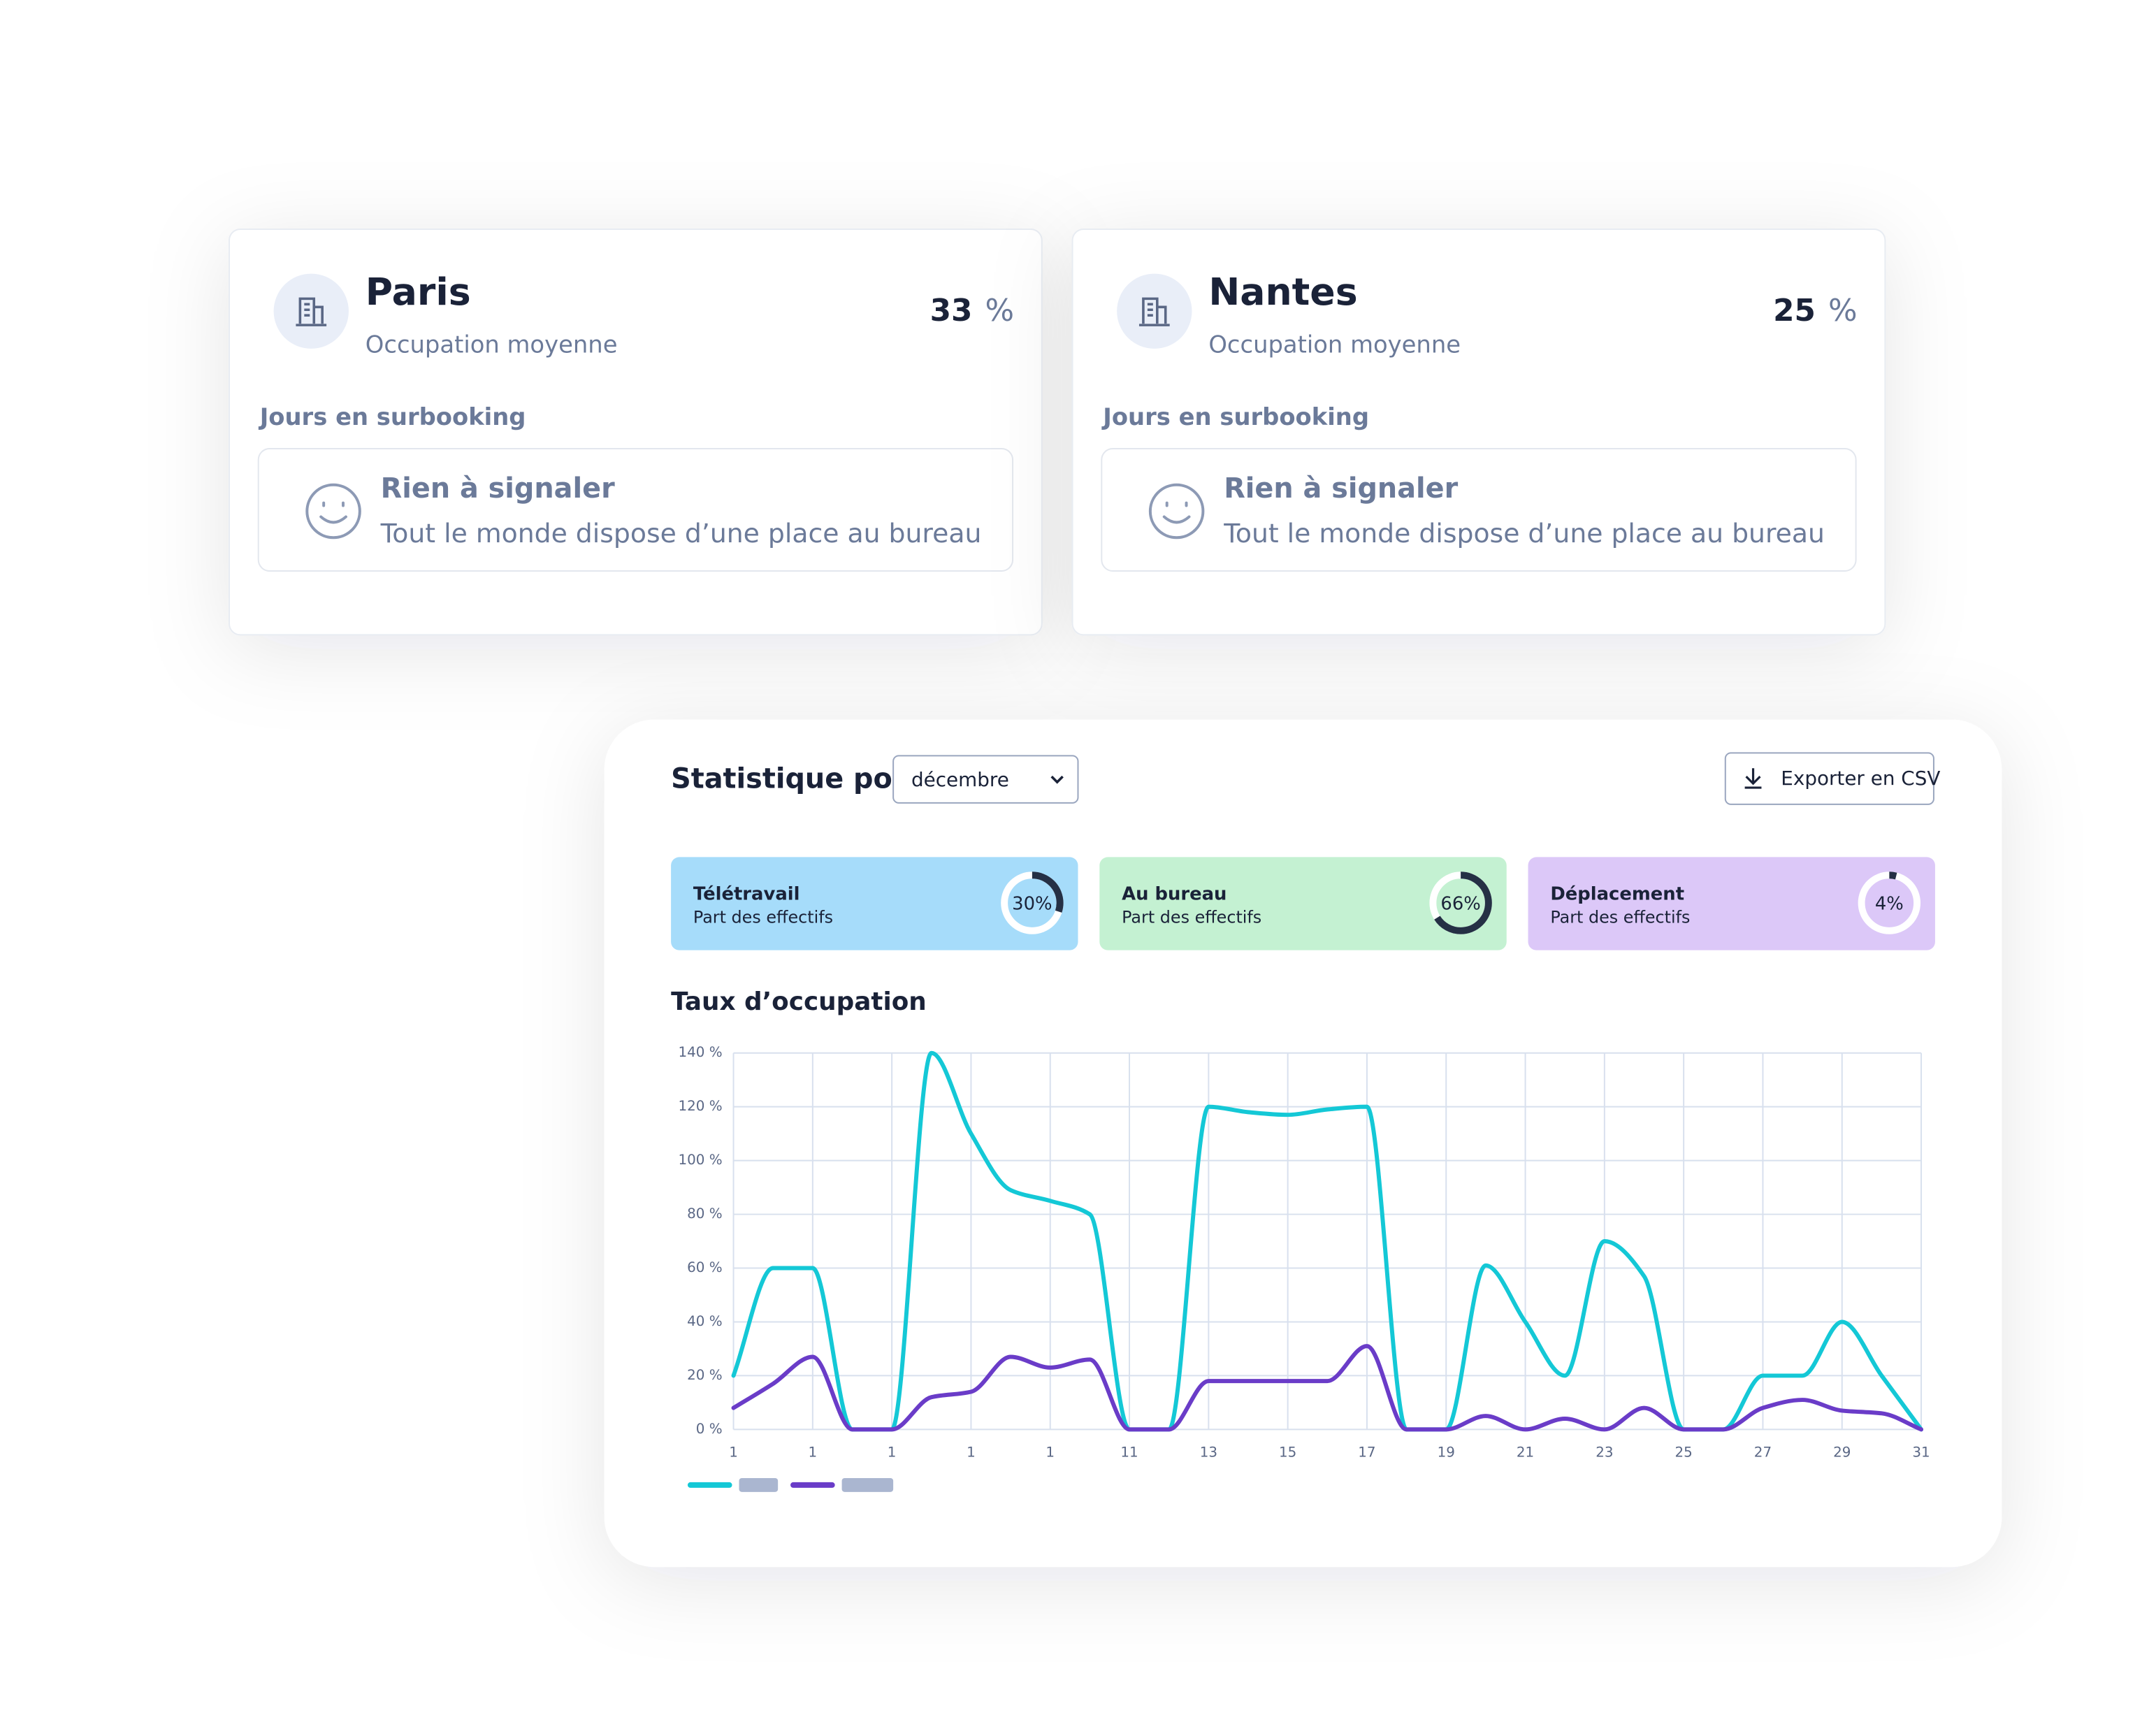 The image size is (2156, 1722). Describe the element at coordinates (701, 1160) in the screenshot. I see `y-tick-label: 100 %` at that location.